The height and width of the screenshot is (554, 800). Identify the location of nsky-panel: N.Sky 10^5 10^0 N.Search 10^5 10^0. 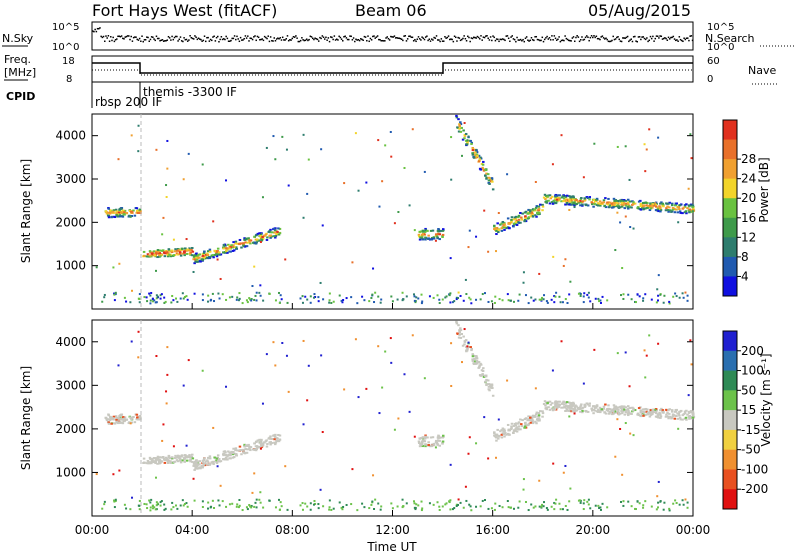
(398, 37).